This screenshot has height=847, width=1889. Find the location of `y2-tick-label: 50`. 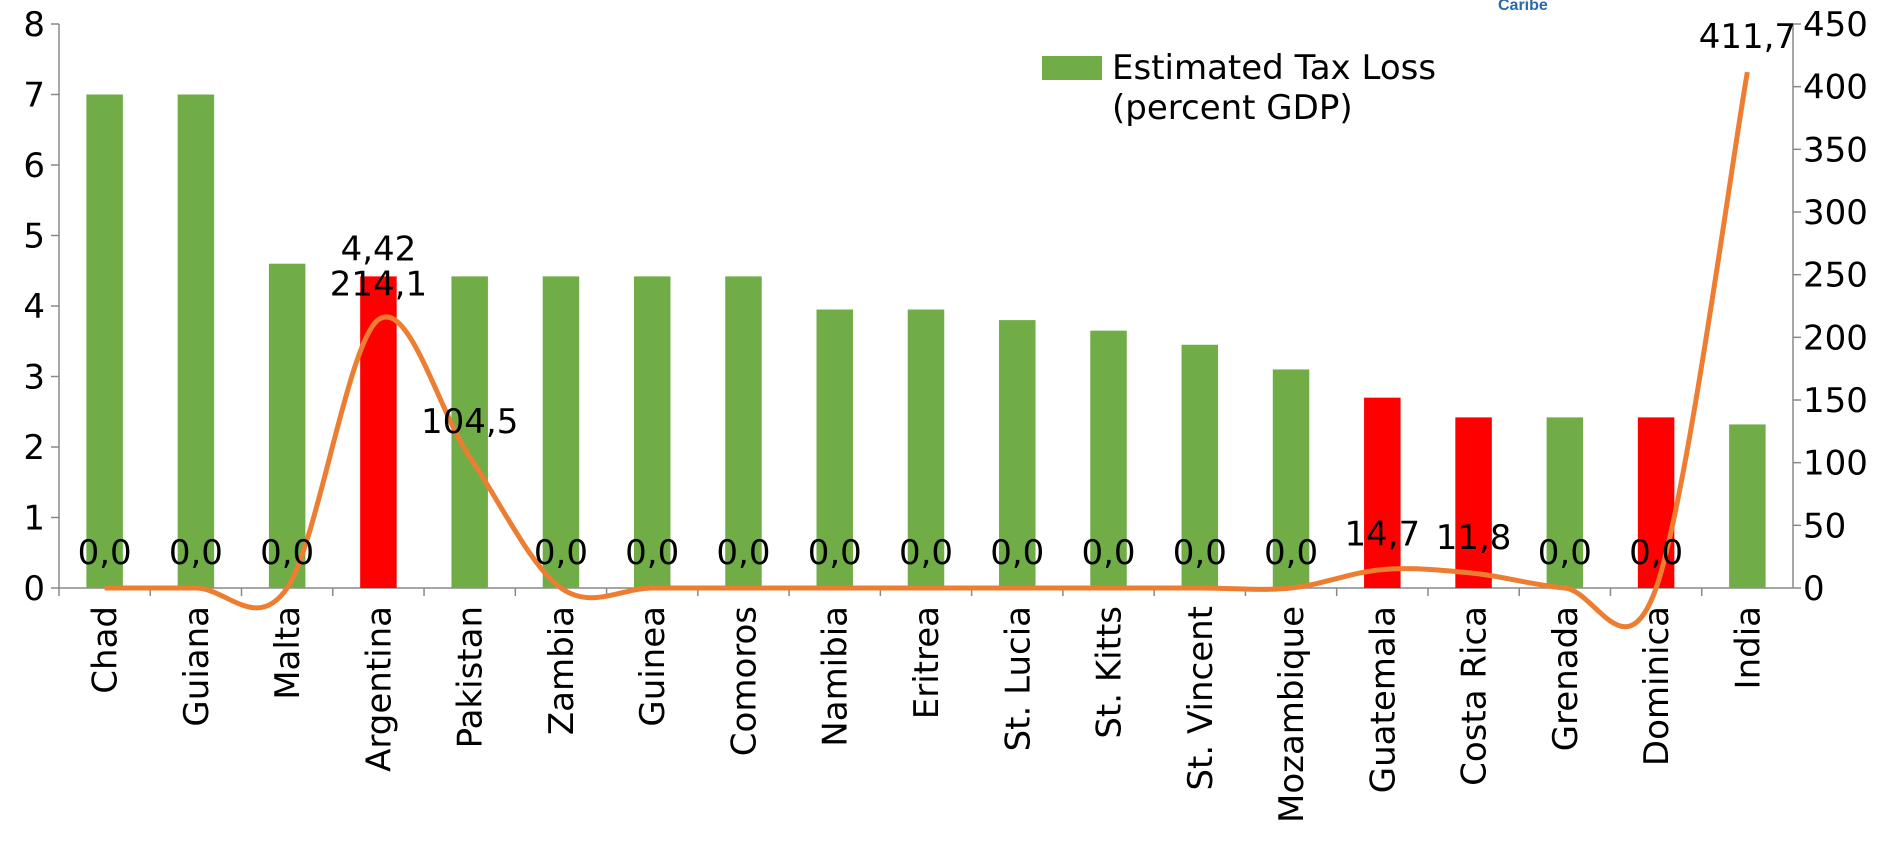

y2-tick-label: 50 is located at coordinates (1824, 526).